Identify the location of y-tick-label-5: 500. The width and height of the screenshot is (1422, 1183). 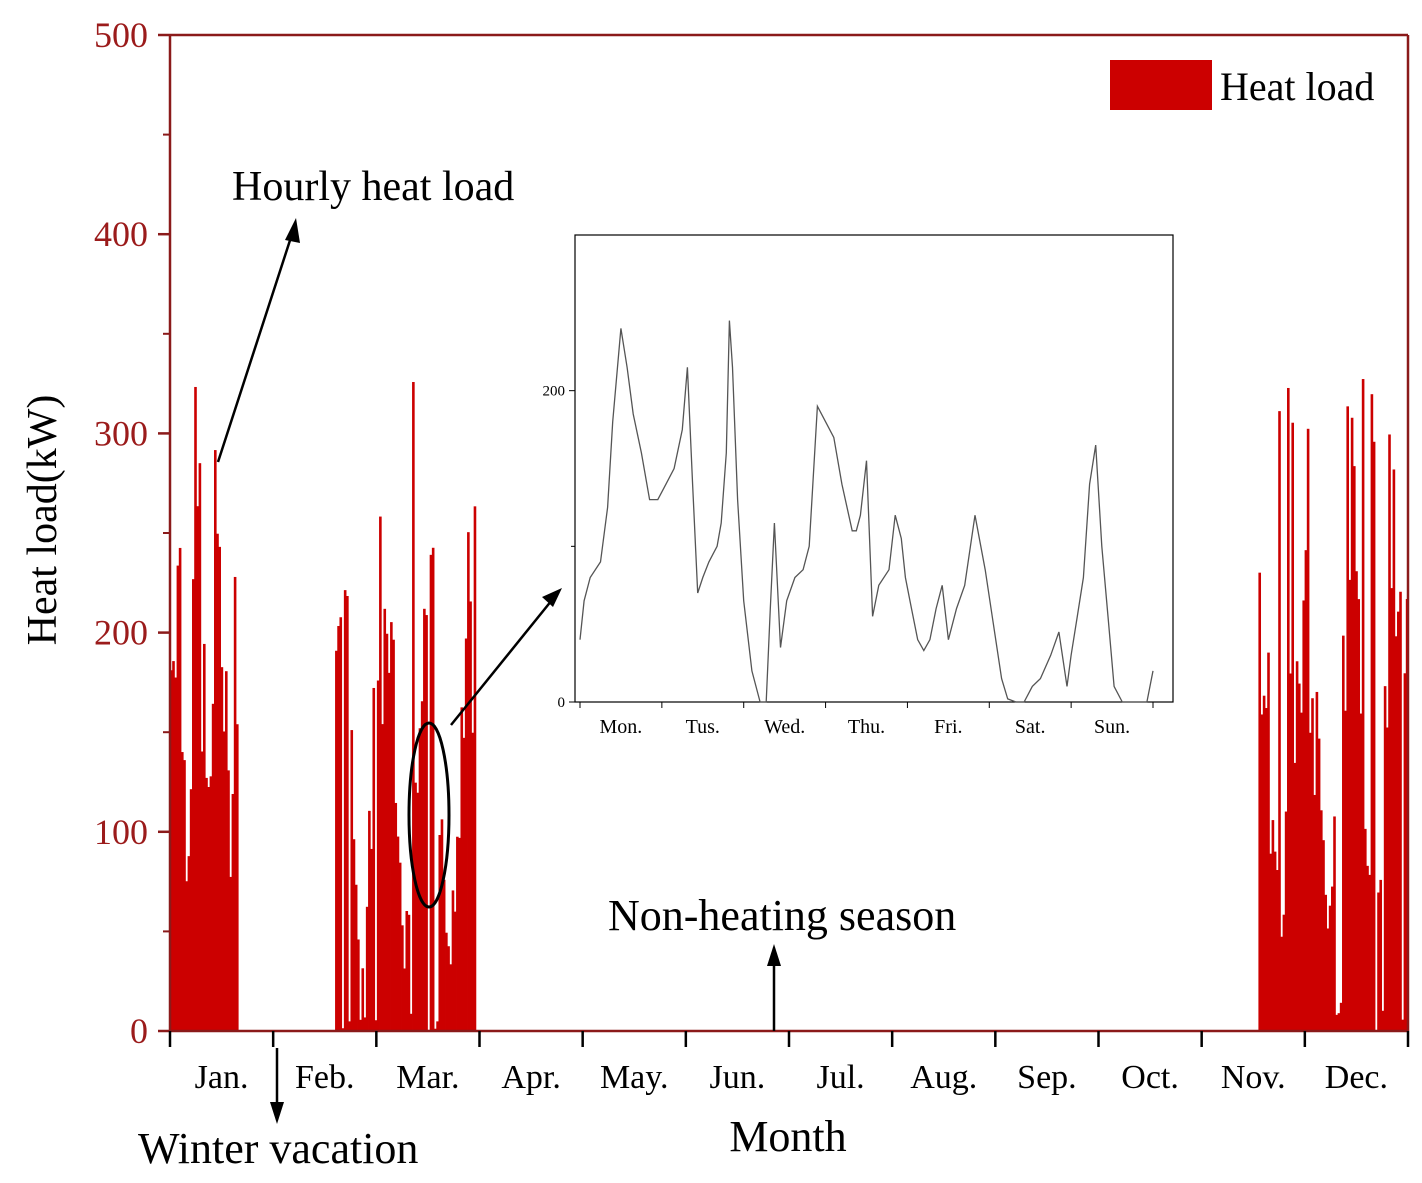
(121, 35).